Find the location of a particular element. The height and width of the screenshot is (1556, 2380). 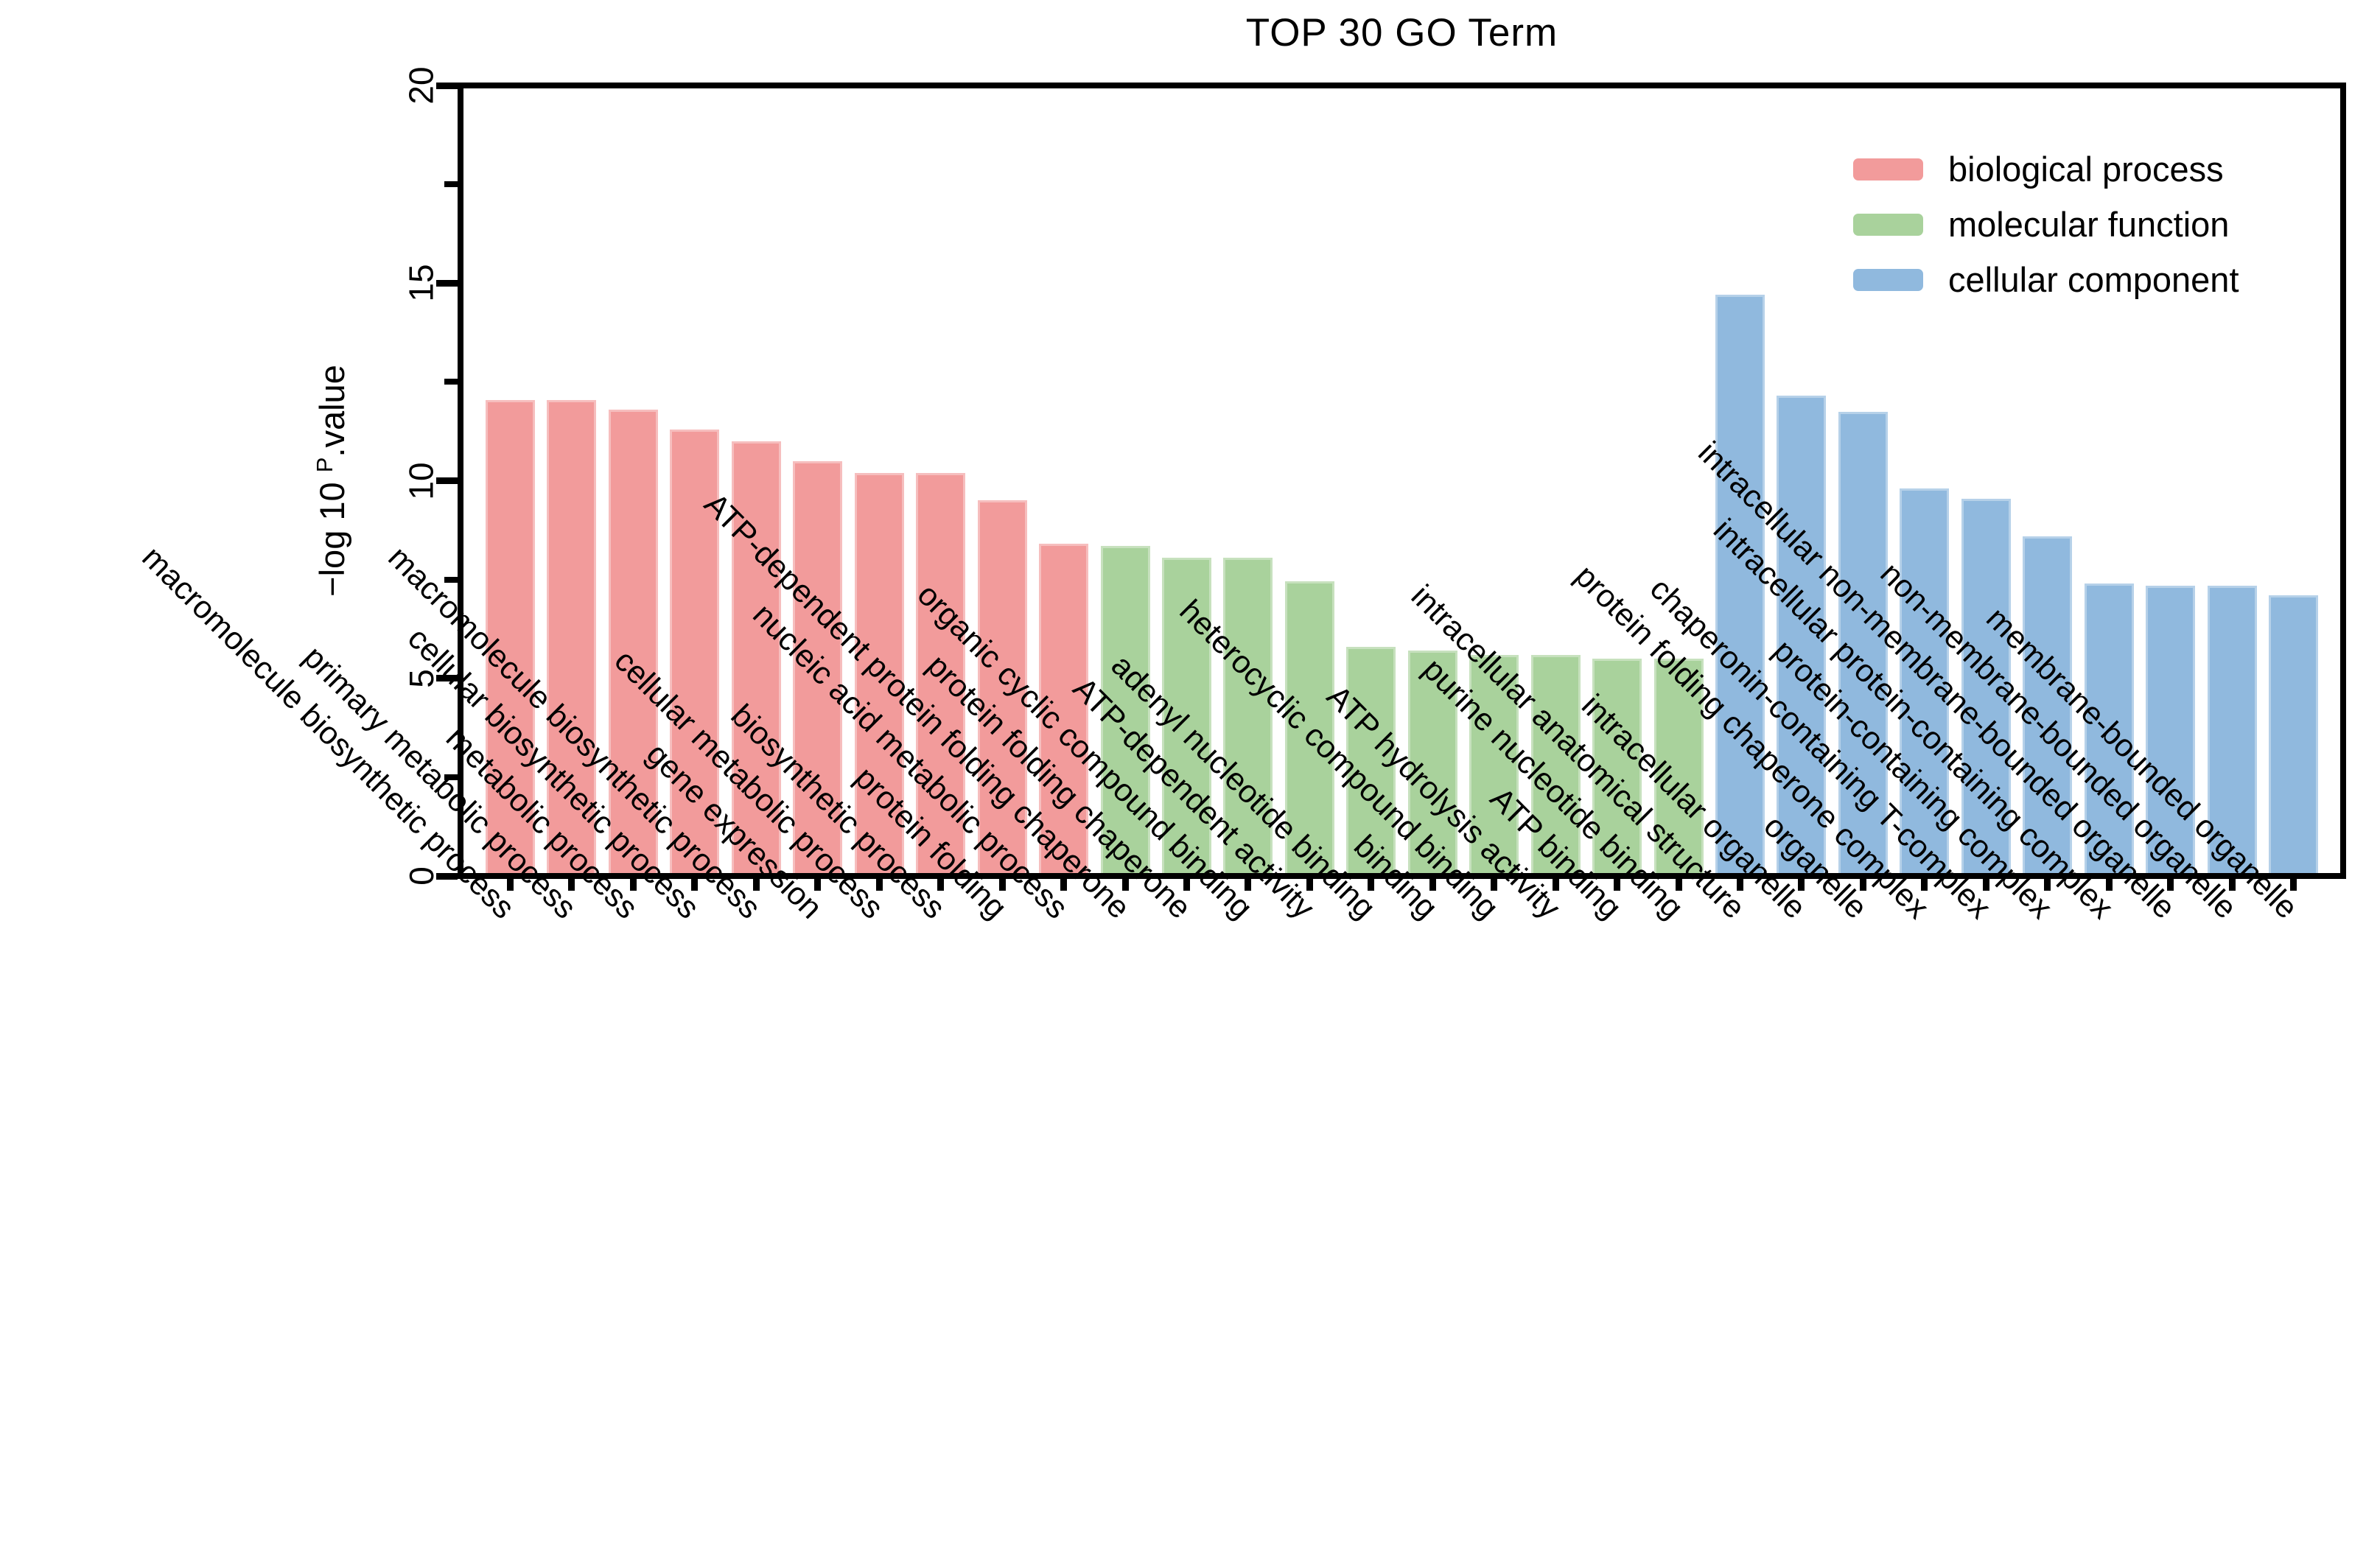

y-axis-title-superscript: P is located at coordinates (324, 465).